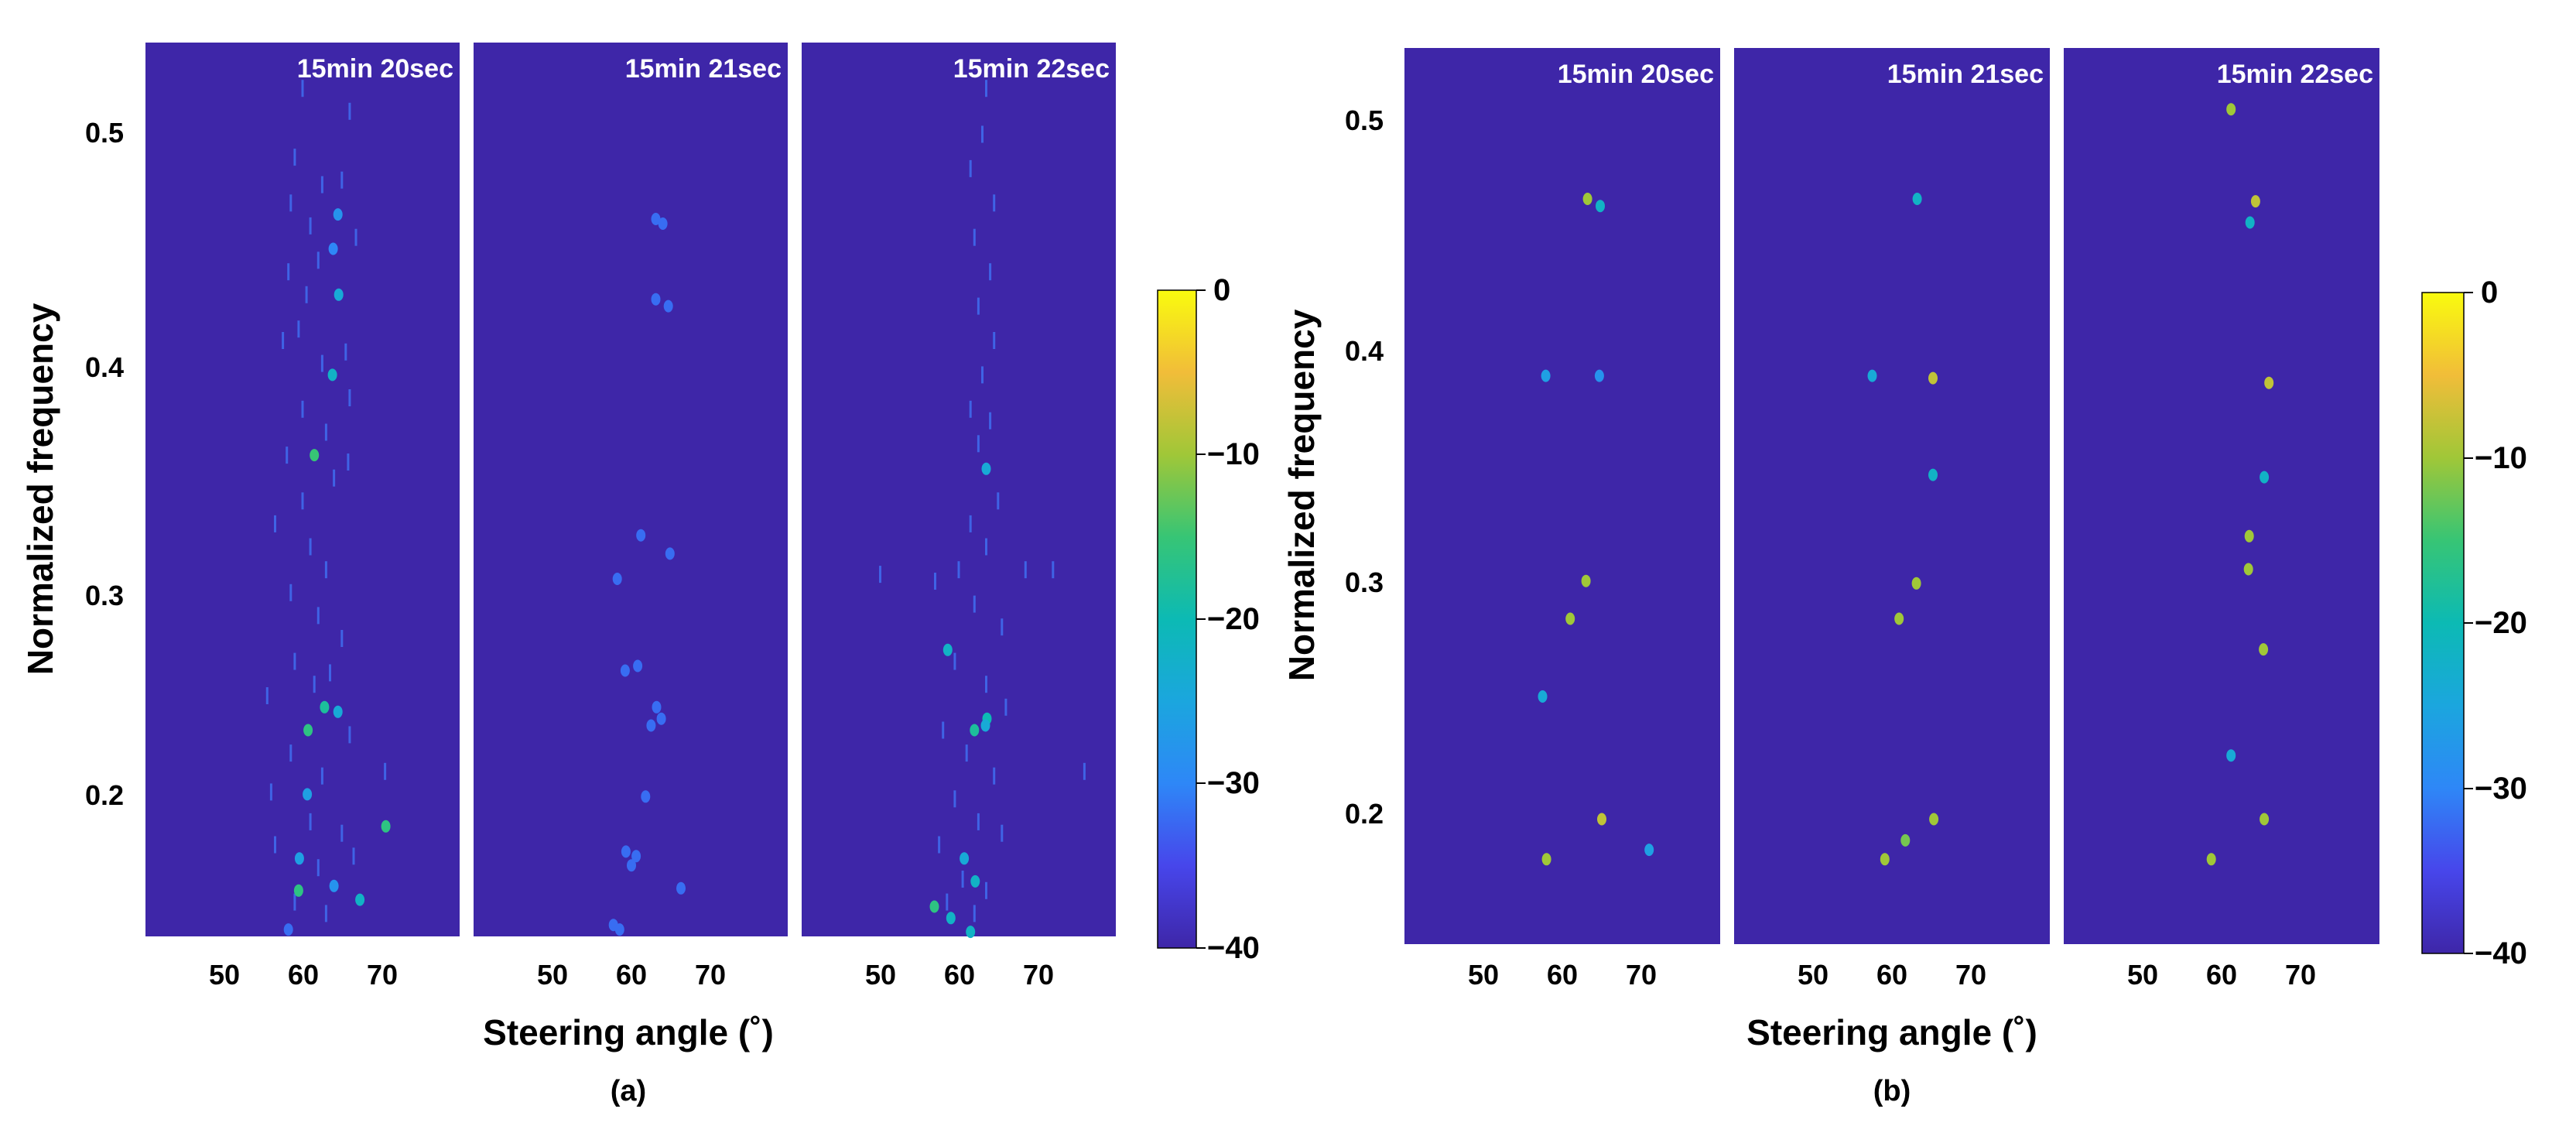  I want to click on colorbar-tick-label: −30, so click(1234, 783).